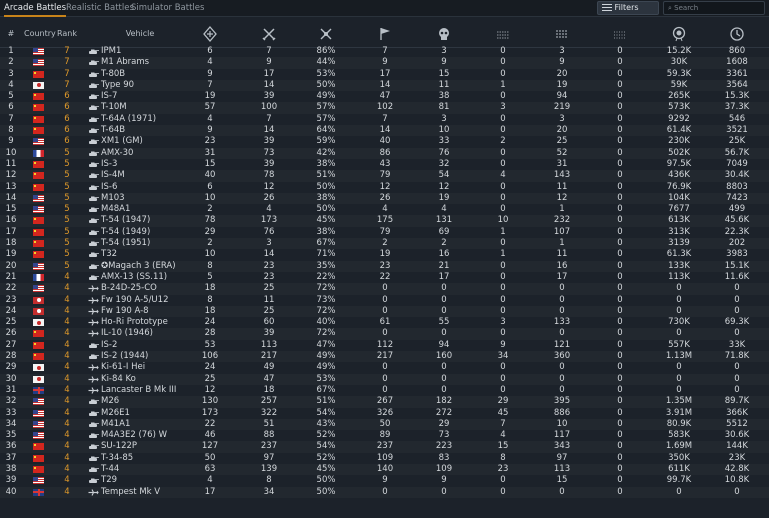  I want to click on table-row: 29 4 Ki-61-I Hei 24 49 49% 0 0 0 0 0 0 0, so click(384, 367).